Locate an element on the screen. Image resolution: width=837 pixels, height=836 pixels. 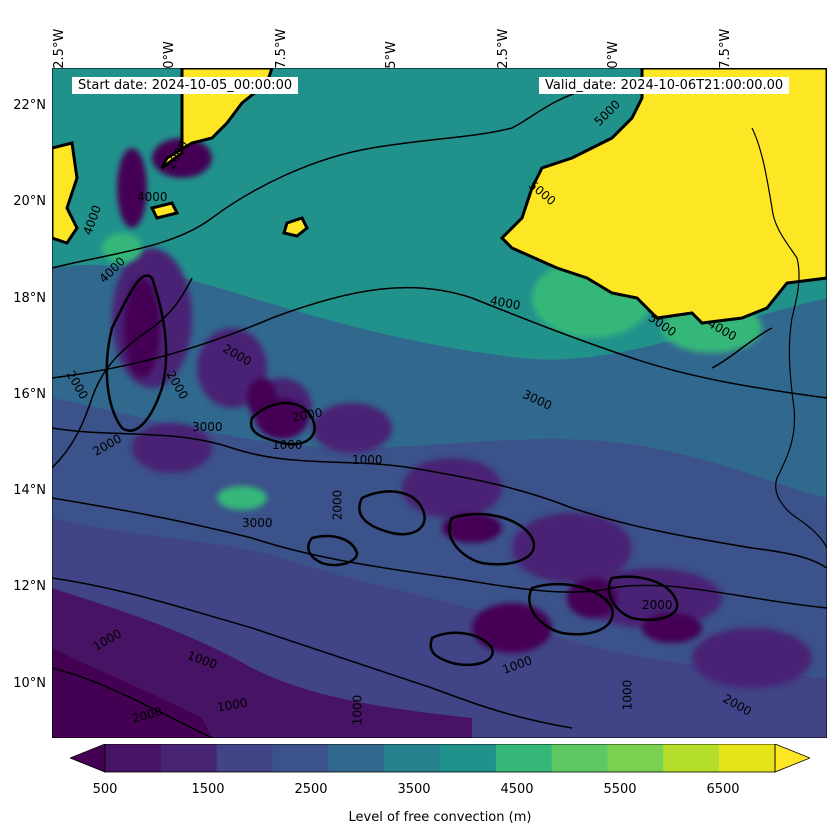
colorbar-extend-max is located at coordinates (792, 758).